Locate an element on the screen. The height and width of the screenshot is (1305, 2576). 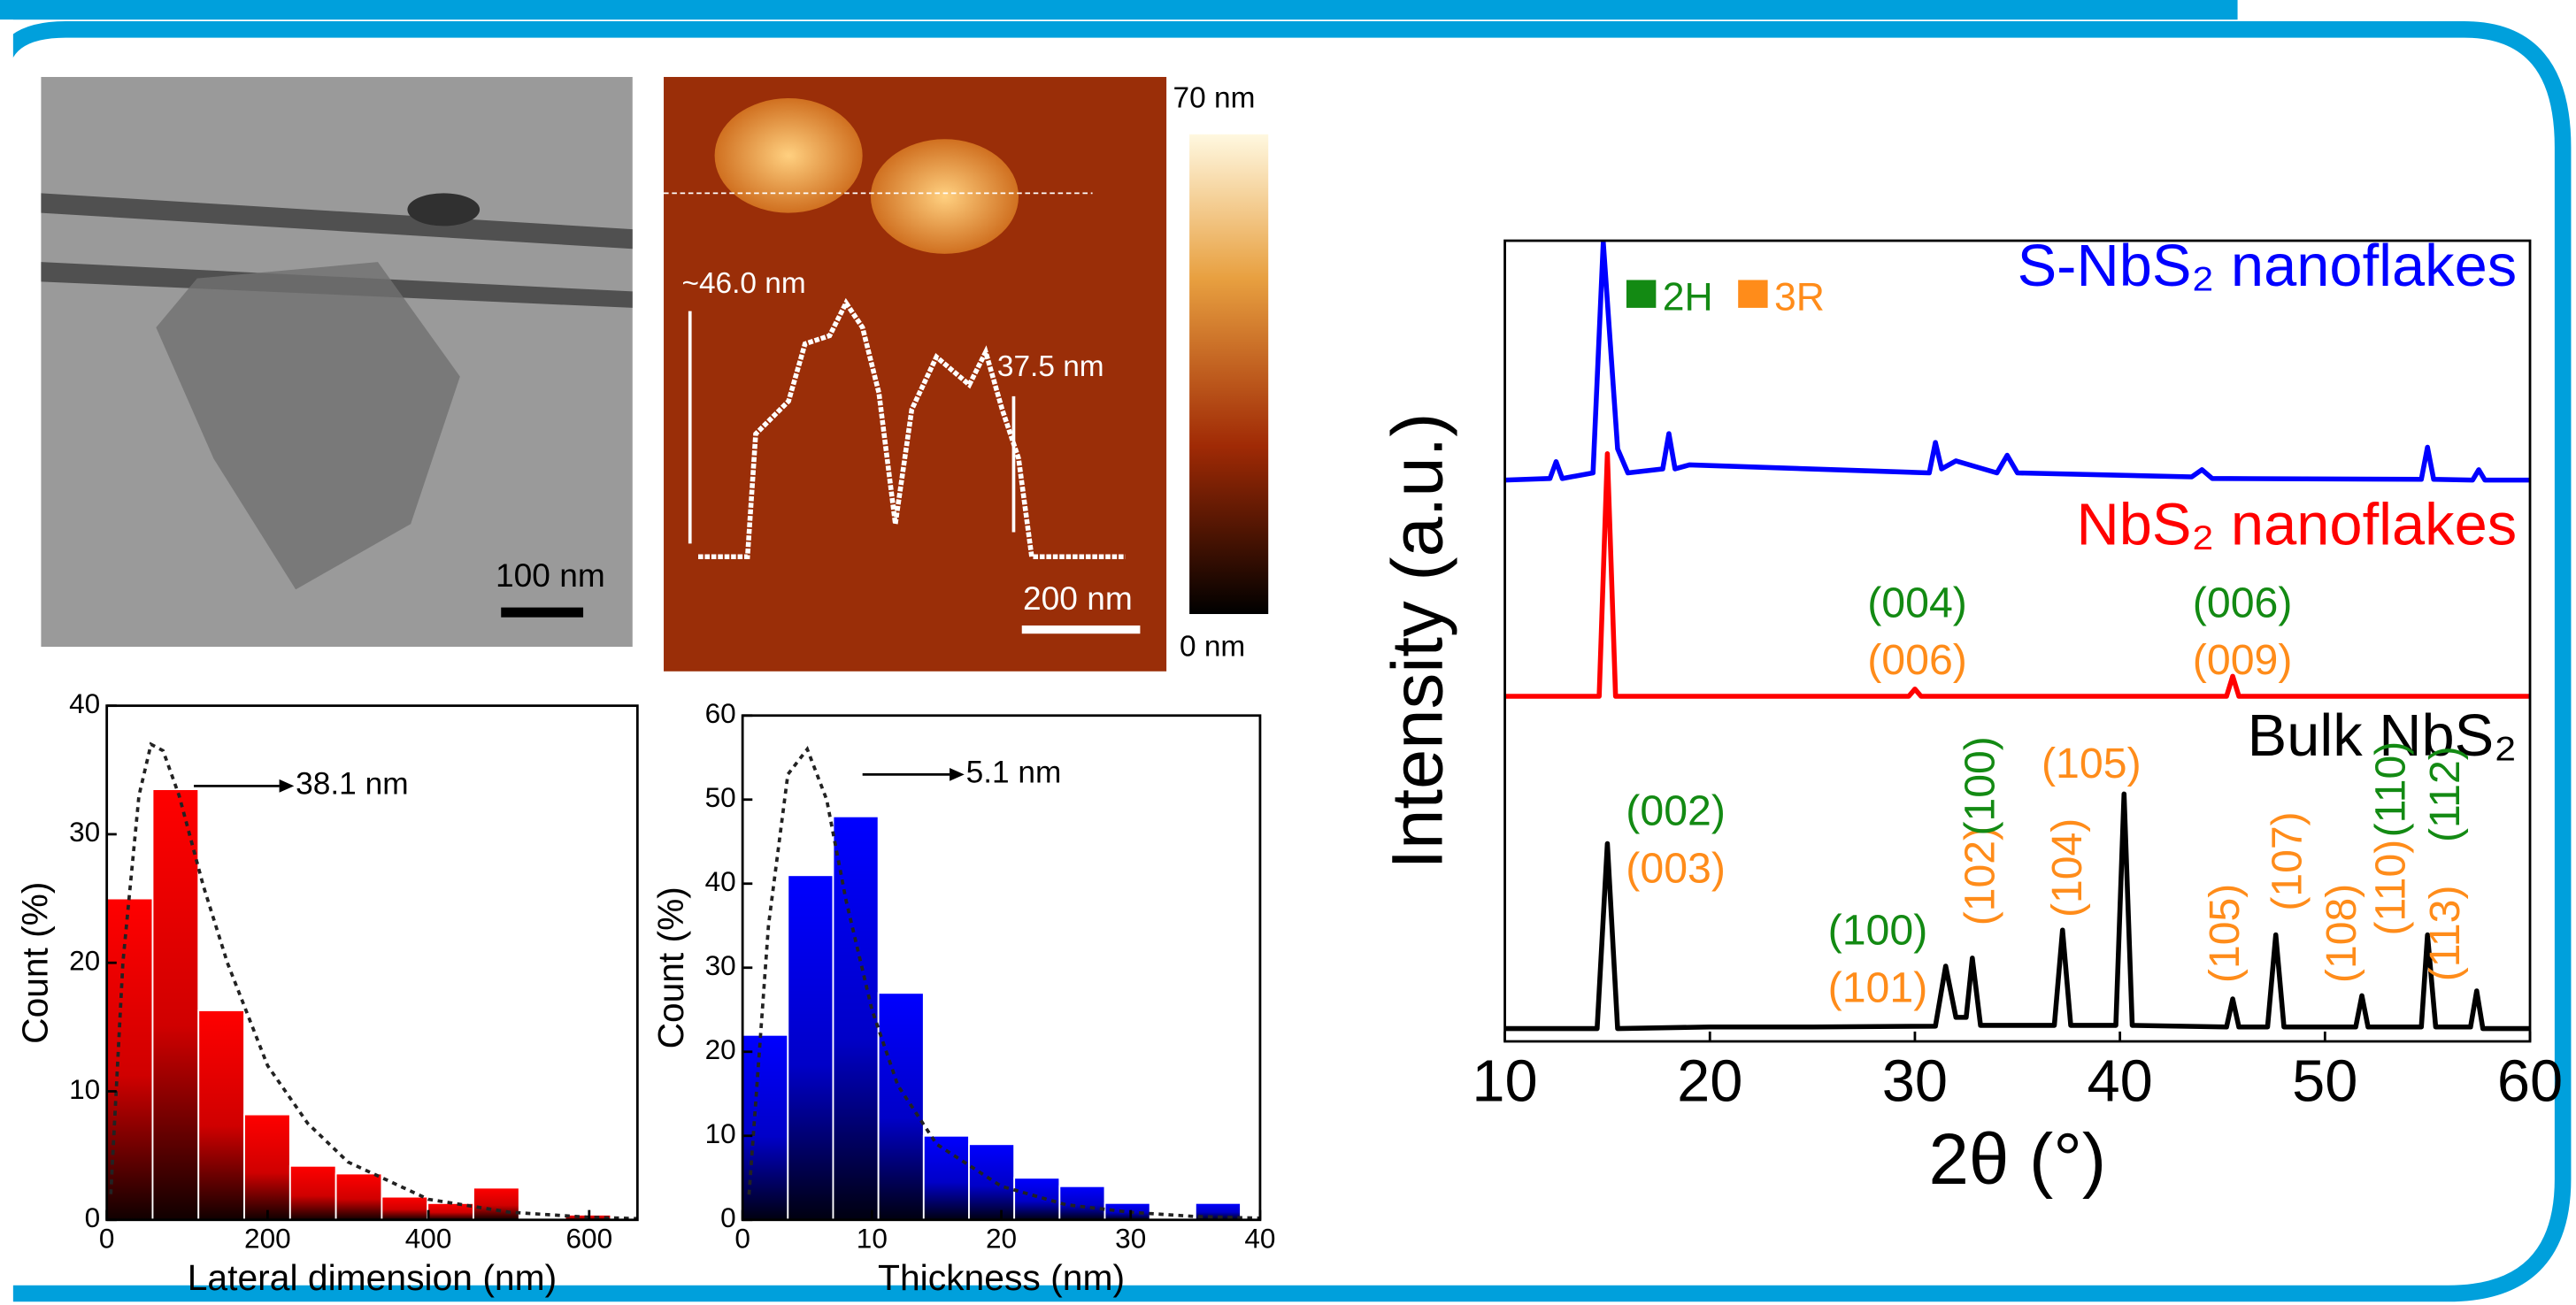
y-axis-label: Intensity (a.u.) is located at coordinates (1417, 641).